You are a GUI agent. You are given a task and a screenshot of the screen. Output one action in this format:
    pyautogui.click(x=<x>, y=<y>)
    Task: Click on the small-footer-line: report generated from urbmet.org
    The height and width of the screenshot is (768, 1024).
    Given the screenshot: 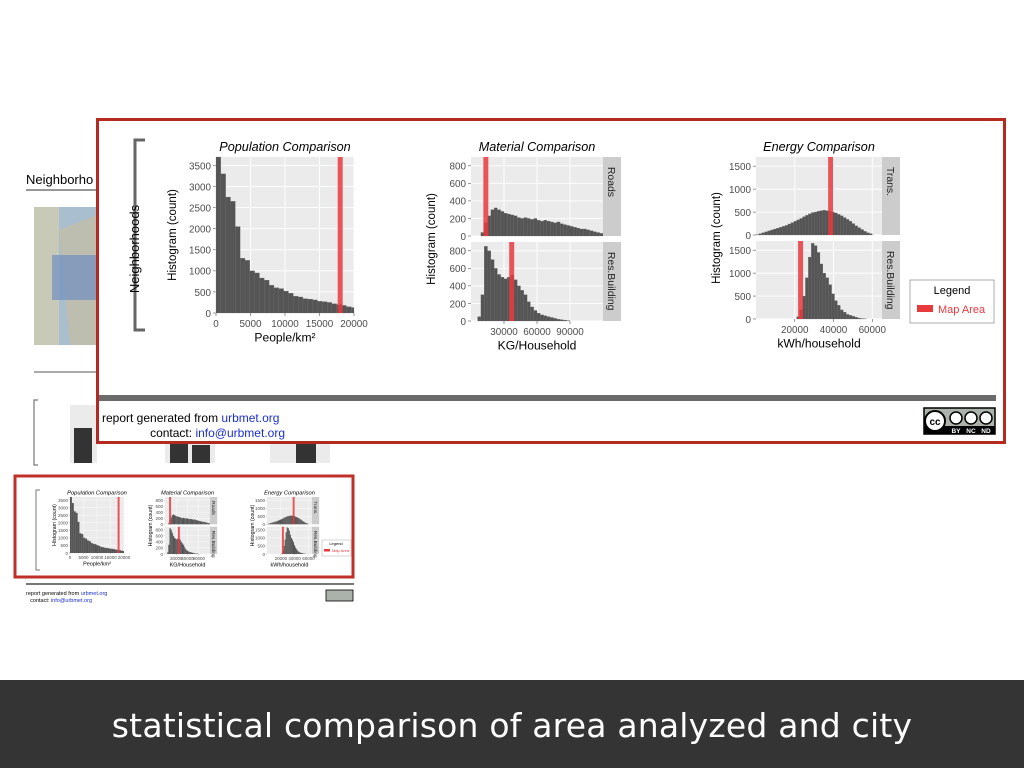 What is the action you would take?
    pyautogui.click(x=66, y=594)
    